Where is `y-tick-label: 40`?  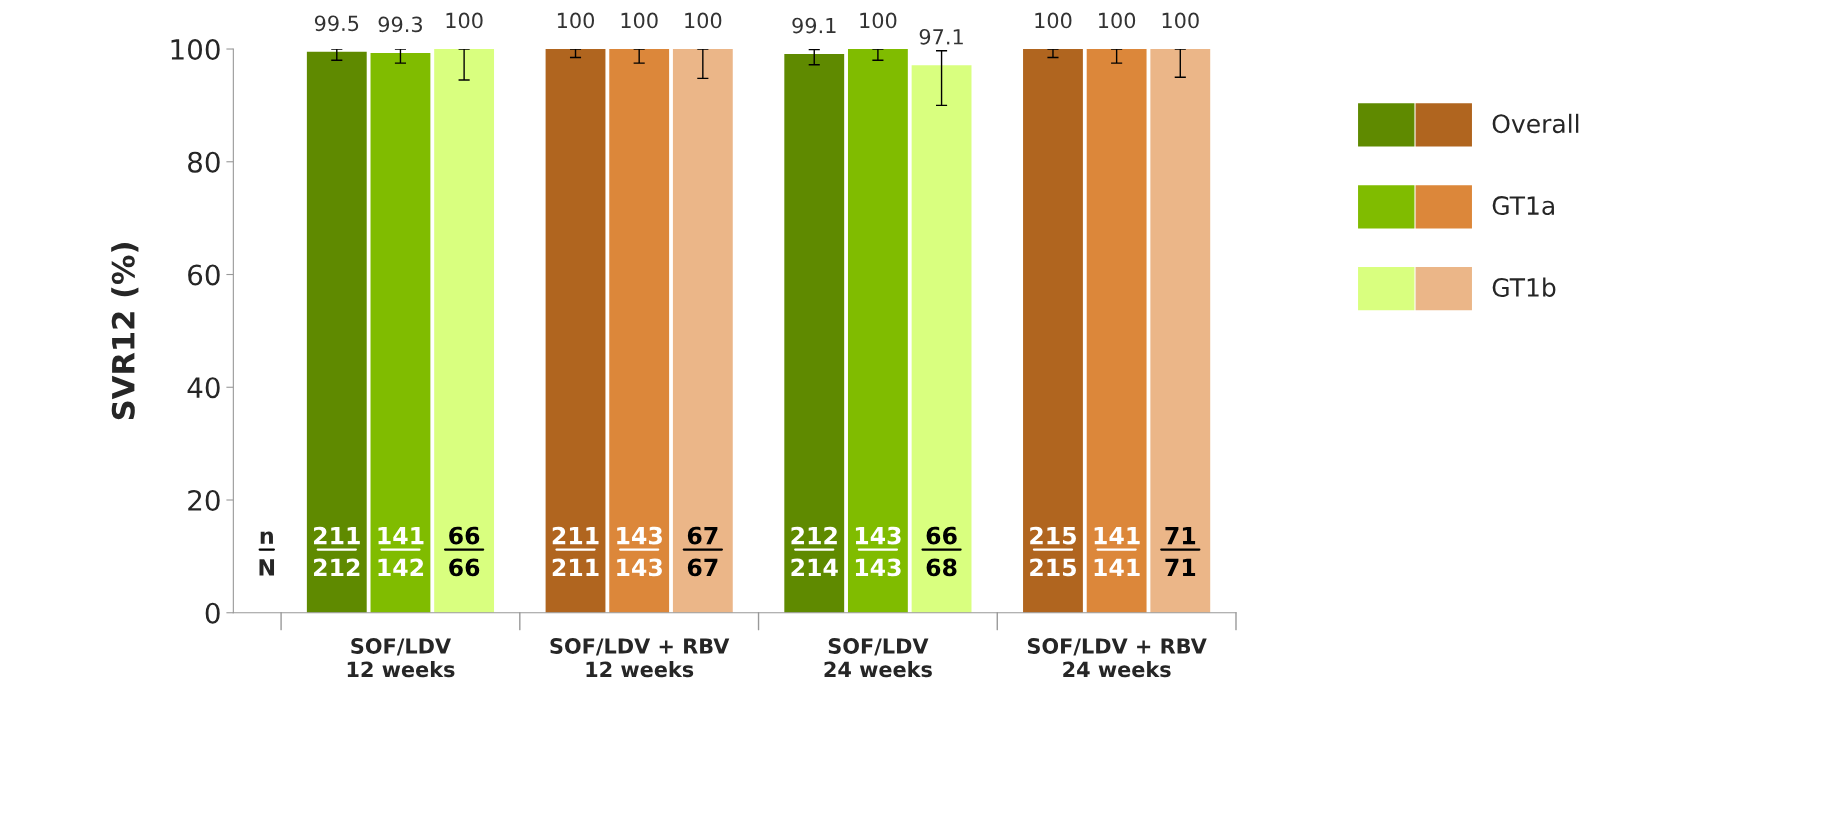 y-tick-label: 40 is located at coordinates (203, 388).